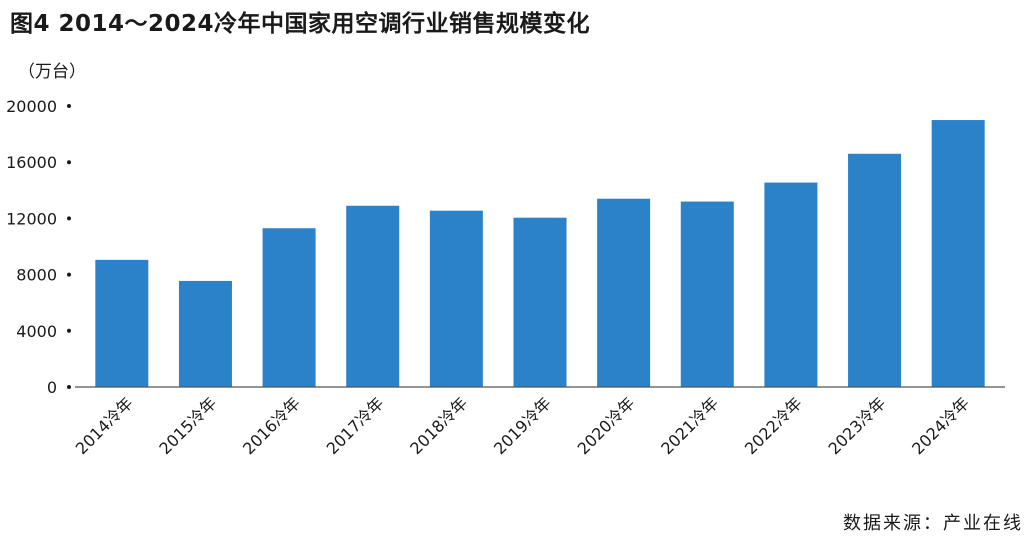  I want to click on bar-2019冷年, so click(540, 302).